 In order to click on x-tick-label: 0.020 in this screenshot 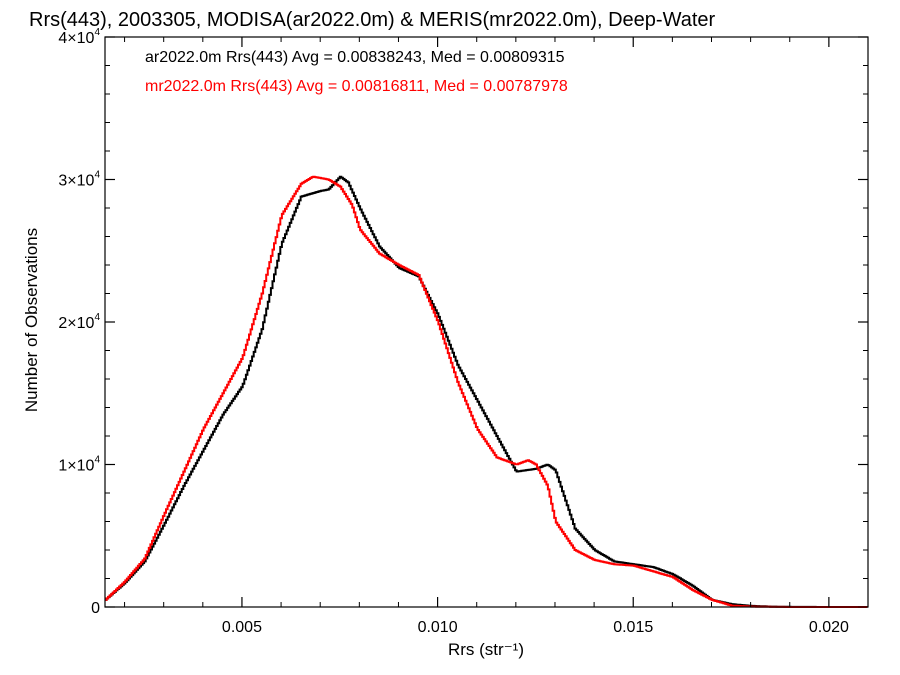, I will do `click(829, 627)`.